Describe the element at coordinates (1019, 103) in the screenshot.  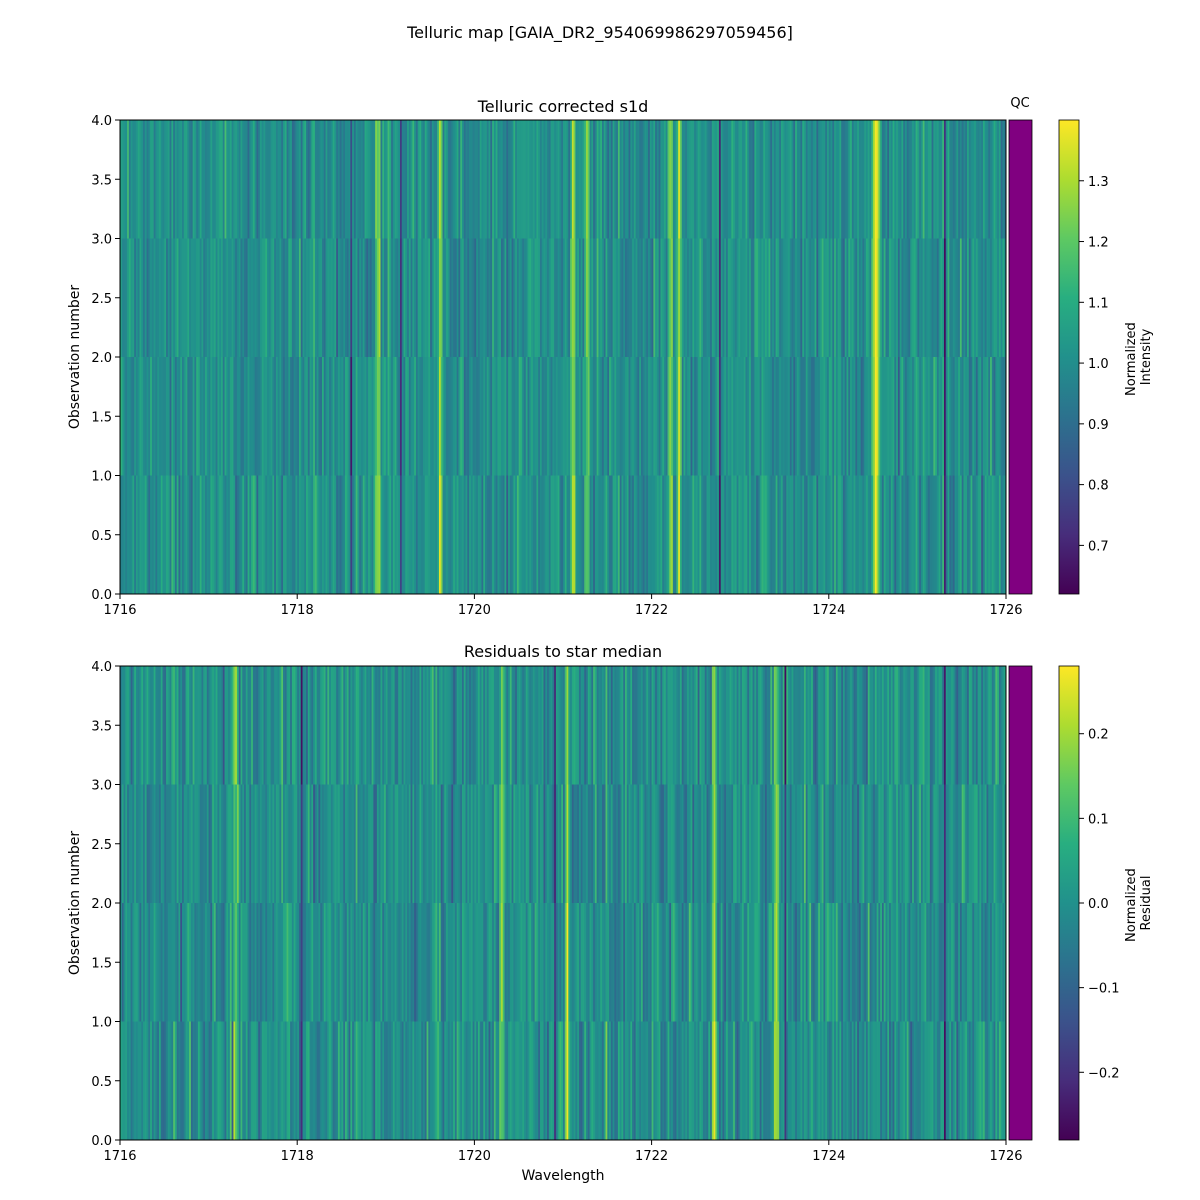
I see `qc-label: QC` at that location.